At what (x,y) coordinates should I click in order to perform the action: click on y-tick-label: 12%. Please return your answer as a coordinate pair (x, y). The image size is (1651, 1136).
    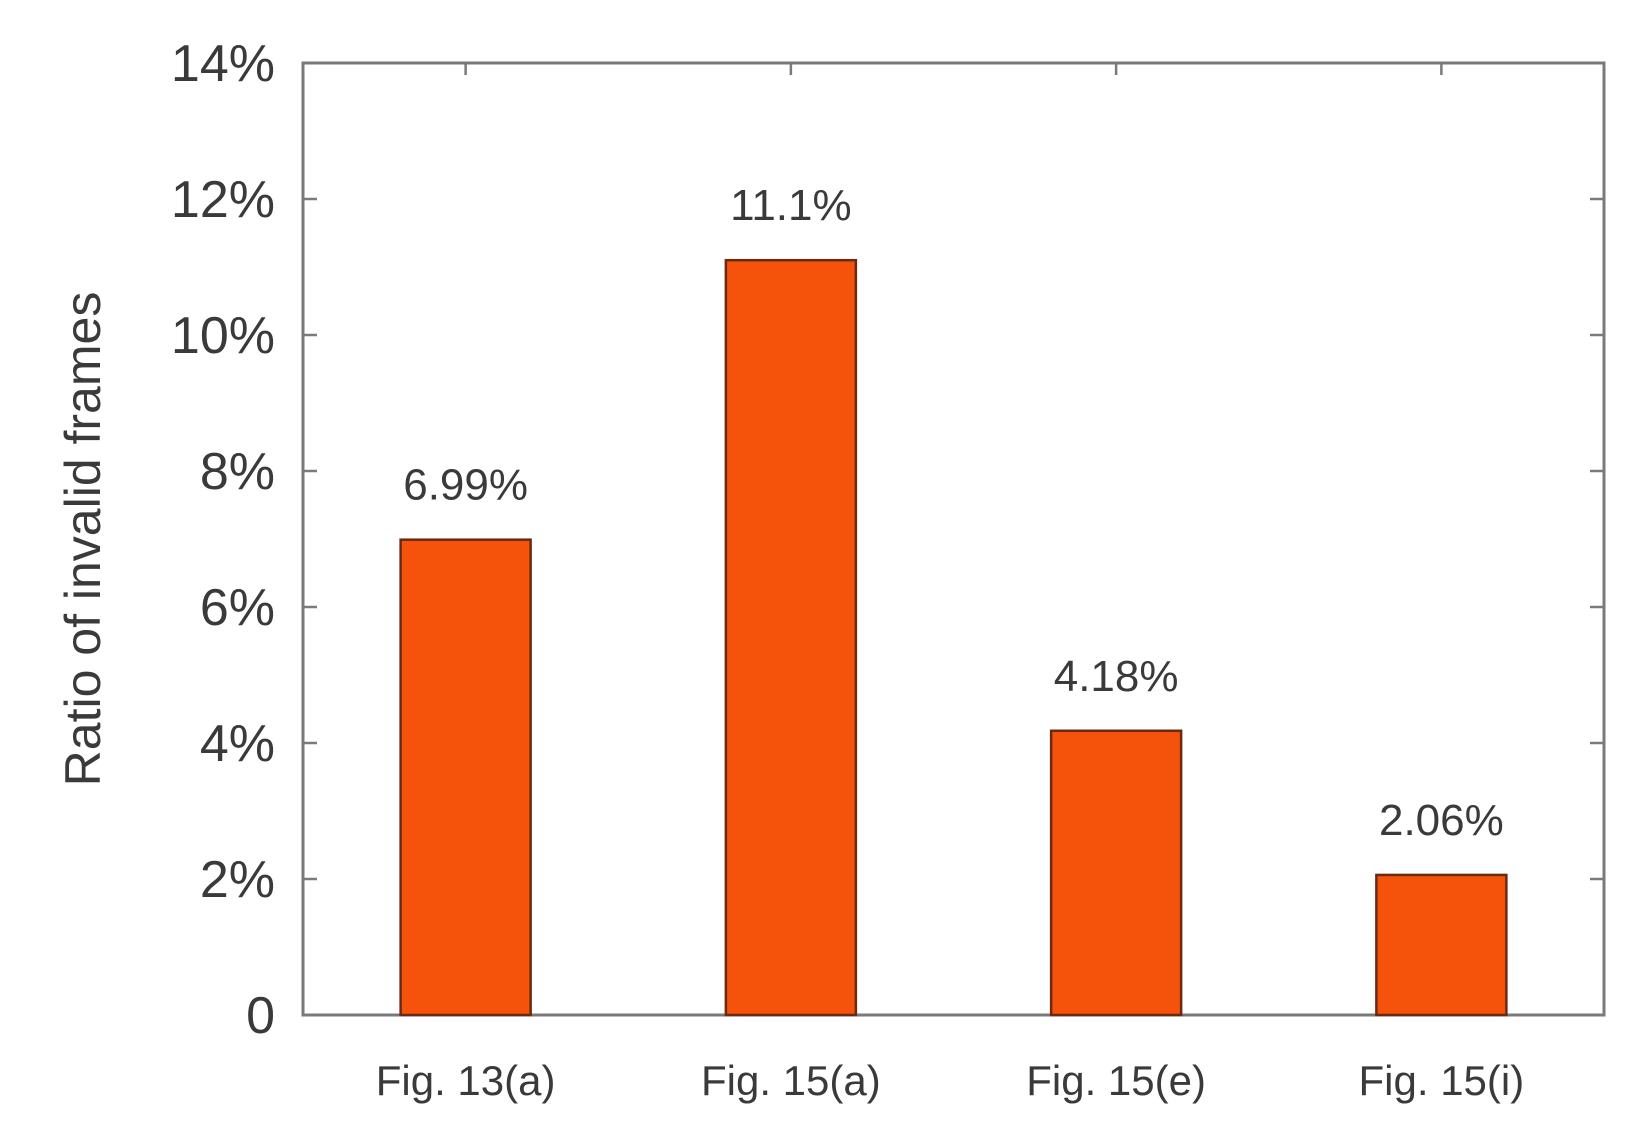
    Looking at the image, I should click on (223, 200).